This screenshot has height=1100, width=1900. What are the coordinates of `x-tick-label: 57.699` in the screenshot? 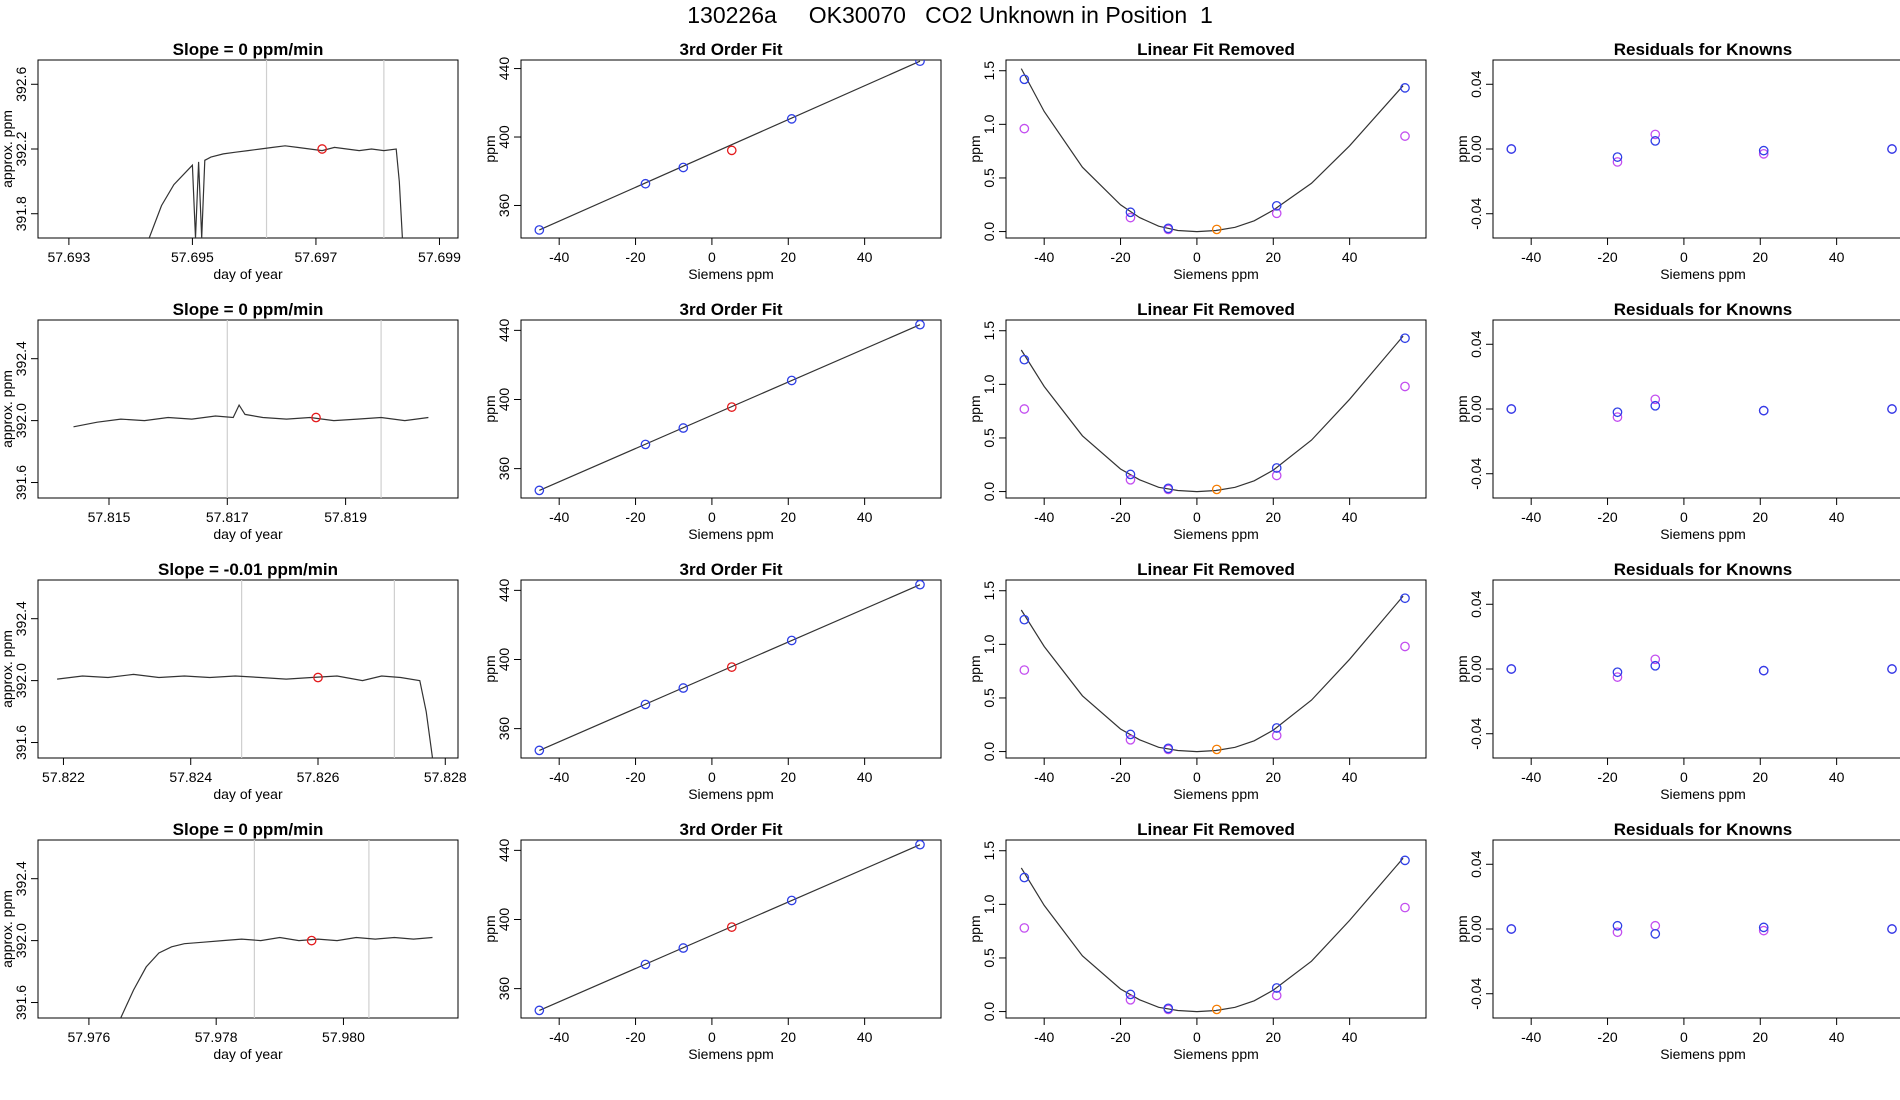 It's located at (439, 257).